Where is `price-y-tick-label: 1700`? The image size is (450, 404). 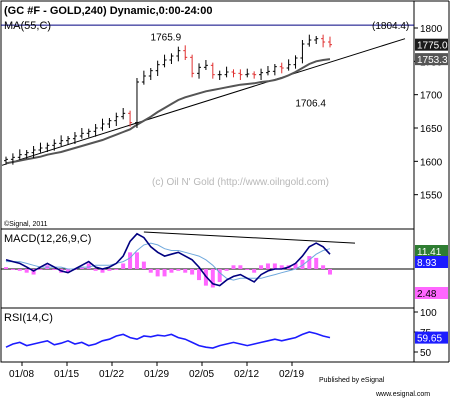
price-y-tick-label: 1700 is located at coordinates (431, 96).